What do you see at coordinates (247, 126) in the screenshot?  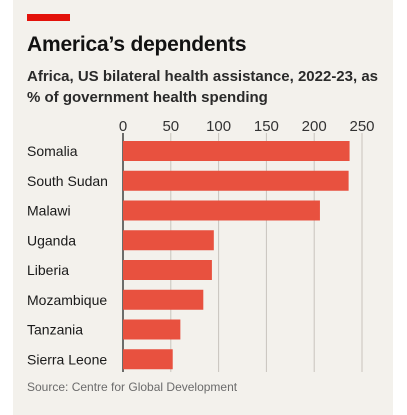 I see `x-axis-ticks: 0 50 100 150 200 250` at bounding box center [247, 126].